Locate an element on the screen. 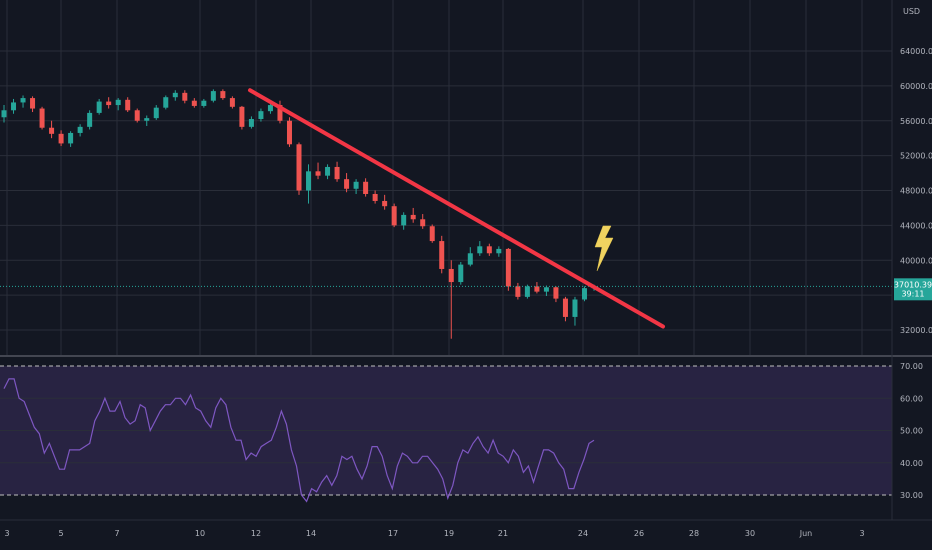 This screenshot has height=550, width=932. price-tick-label: 64000.00 is located at coordinates (916, 51).